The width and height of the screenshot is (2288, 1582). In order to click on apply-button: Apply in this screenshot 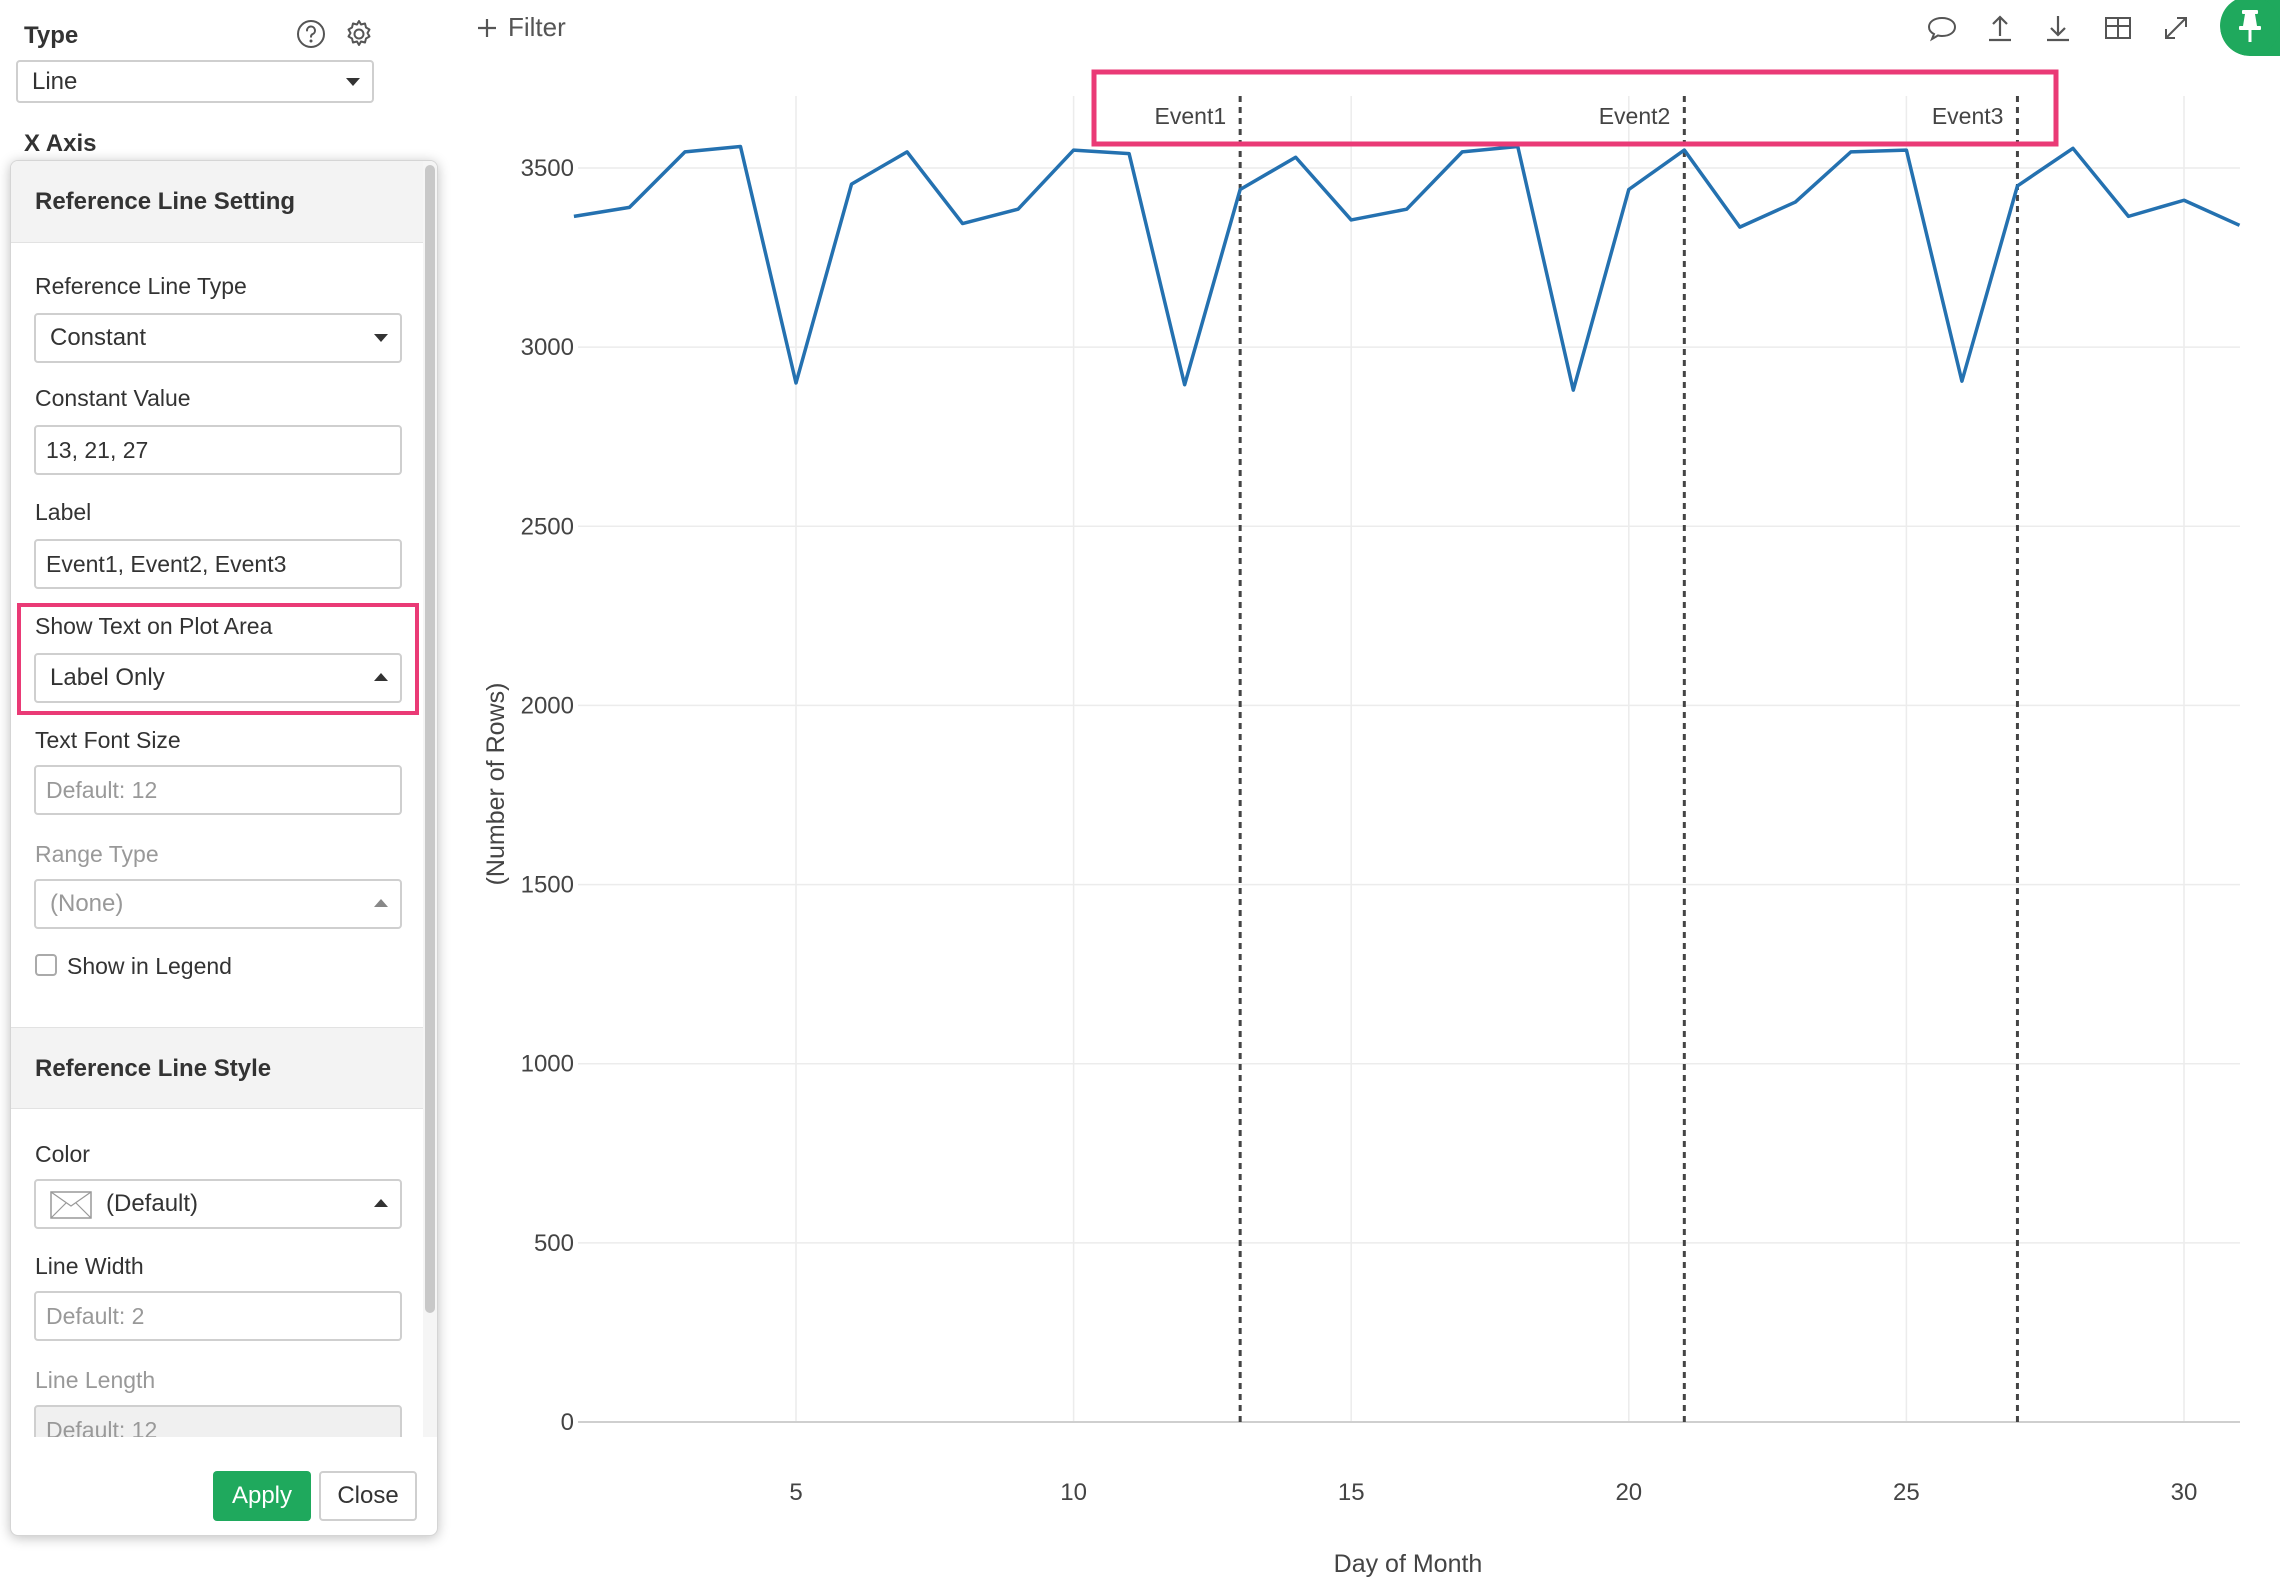, I will do `click(262, 1496)`.